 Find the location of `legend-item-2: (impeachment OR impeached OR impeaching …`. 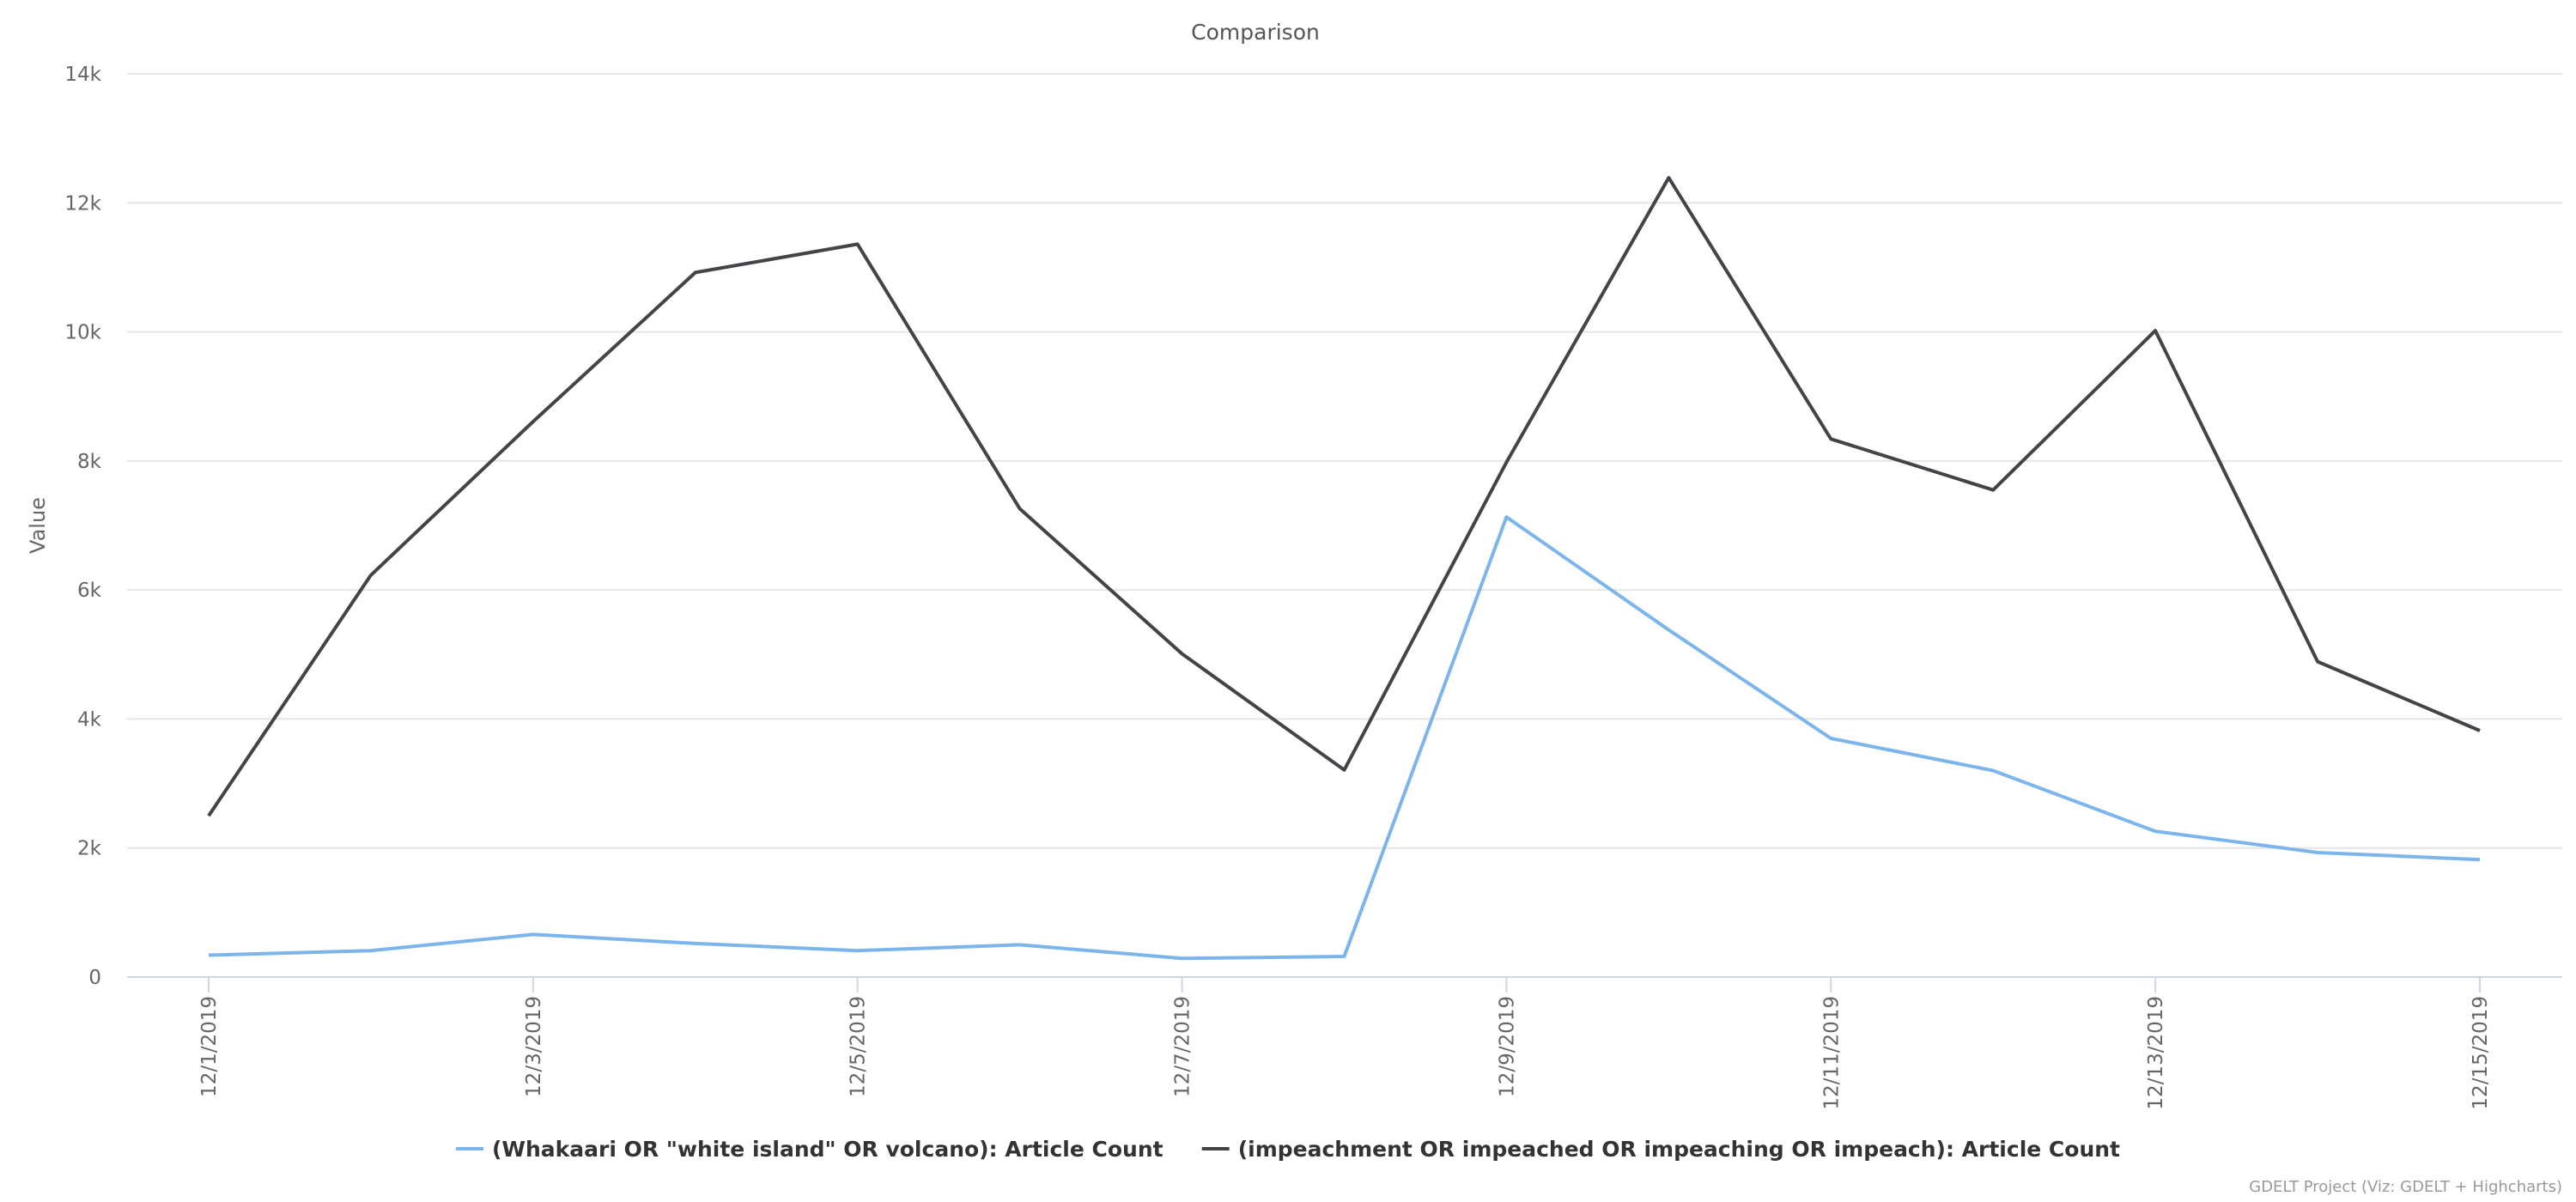

legend-item-2: (impeachment OR impeached OR impeaching … is located at coordinates (1660, 1149).